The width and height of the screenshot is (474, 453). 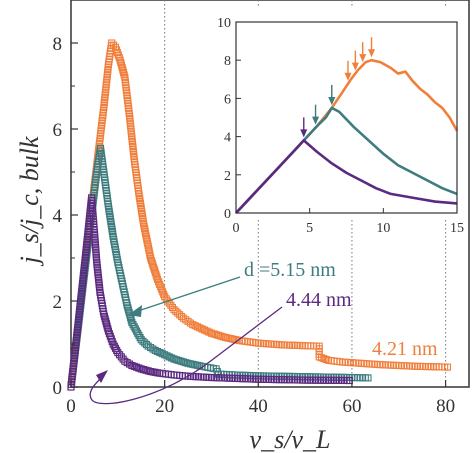 I want to click on x-tick-label: 40, so click(x=258, y=406).